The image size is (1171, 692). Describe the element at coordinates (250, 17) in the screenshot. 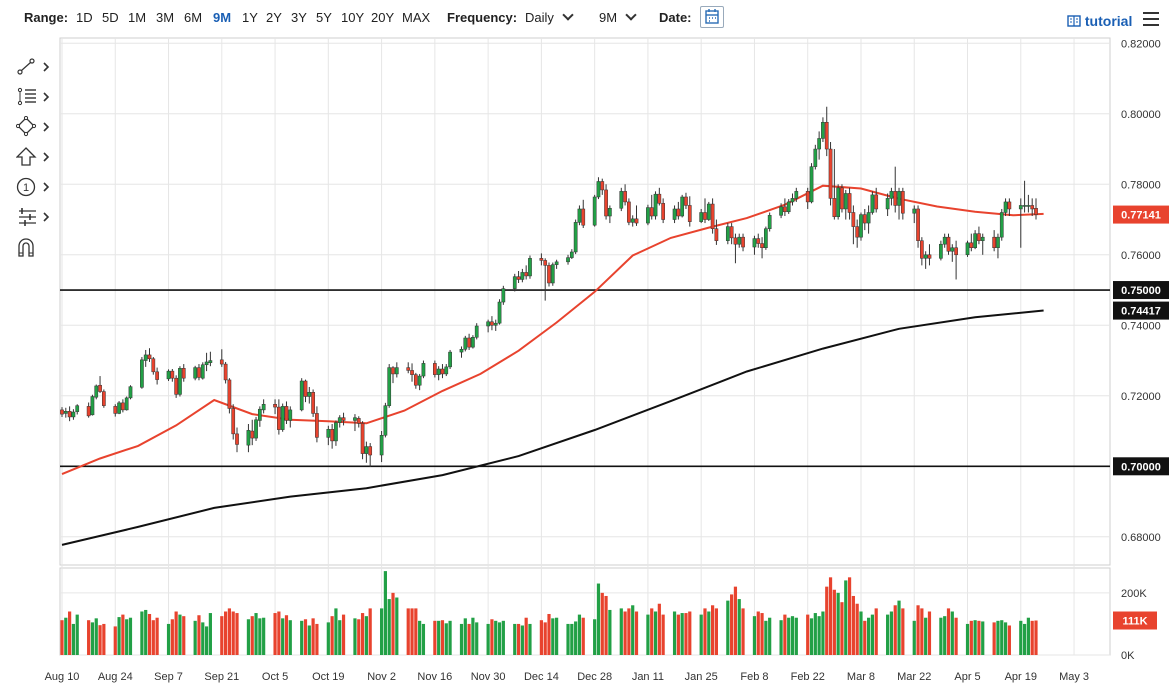

I see `range-1y: 1Y` at that location.